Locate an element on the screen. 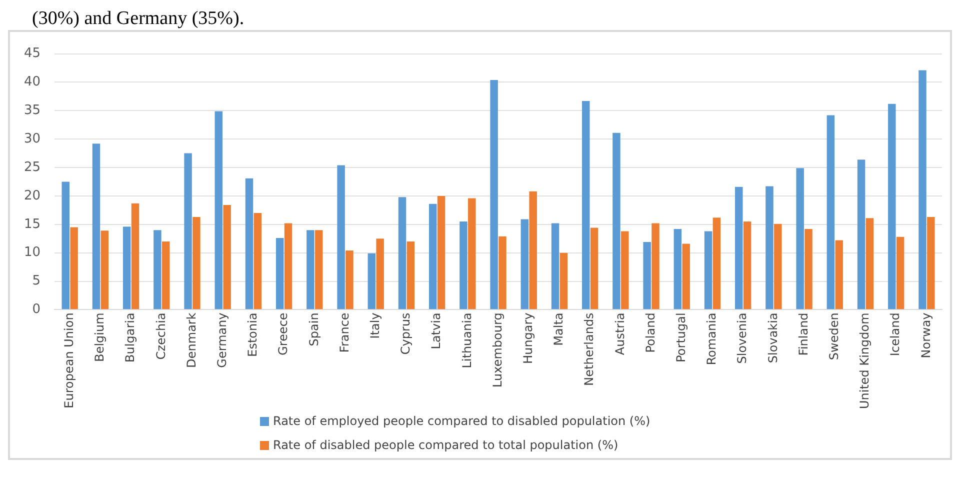  y-tick-label: 35 is located at coordinates (32, 110).